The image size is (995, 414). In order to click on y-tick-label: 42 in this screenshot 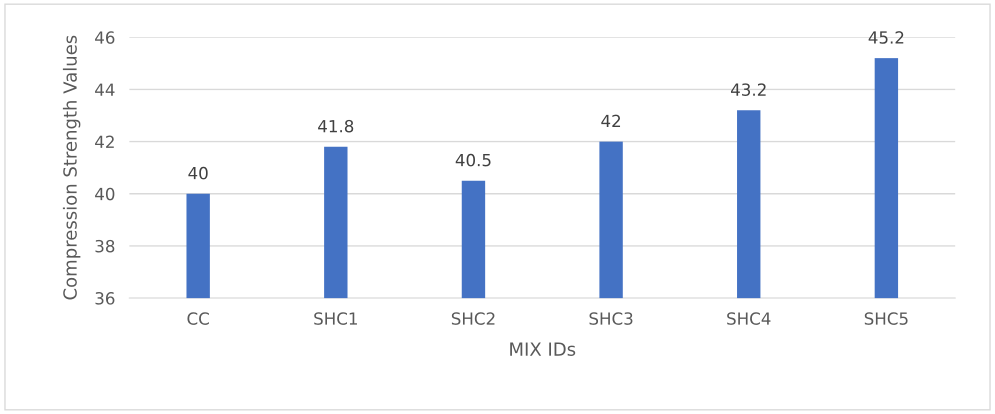, I will do `click(104, 142)`.